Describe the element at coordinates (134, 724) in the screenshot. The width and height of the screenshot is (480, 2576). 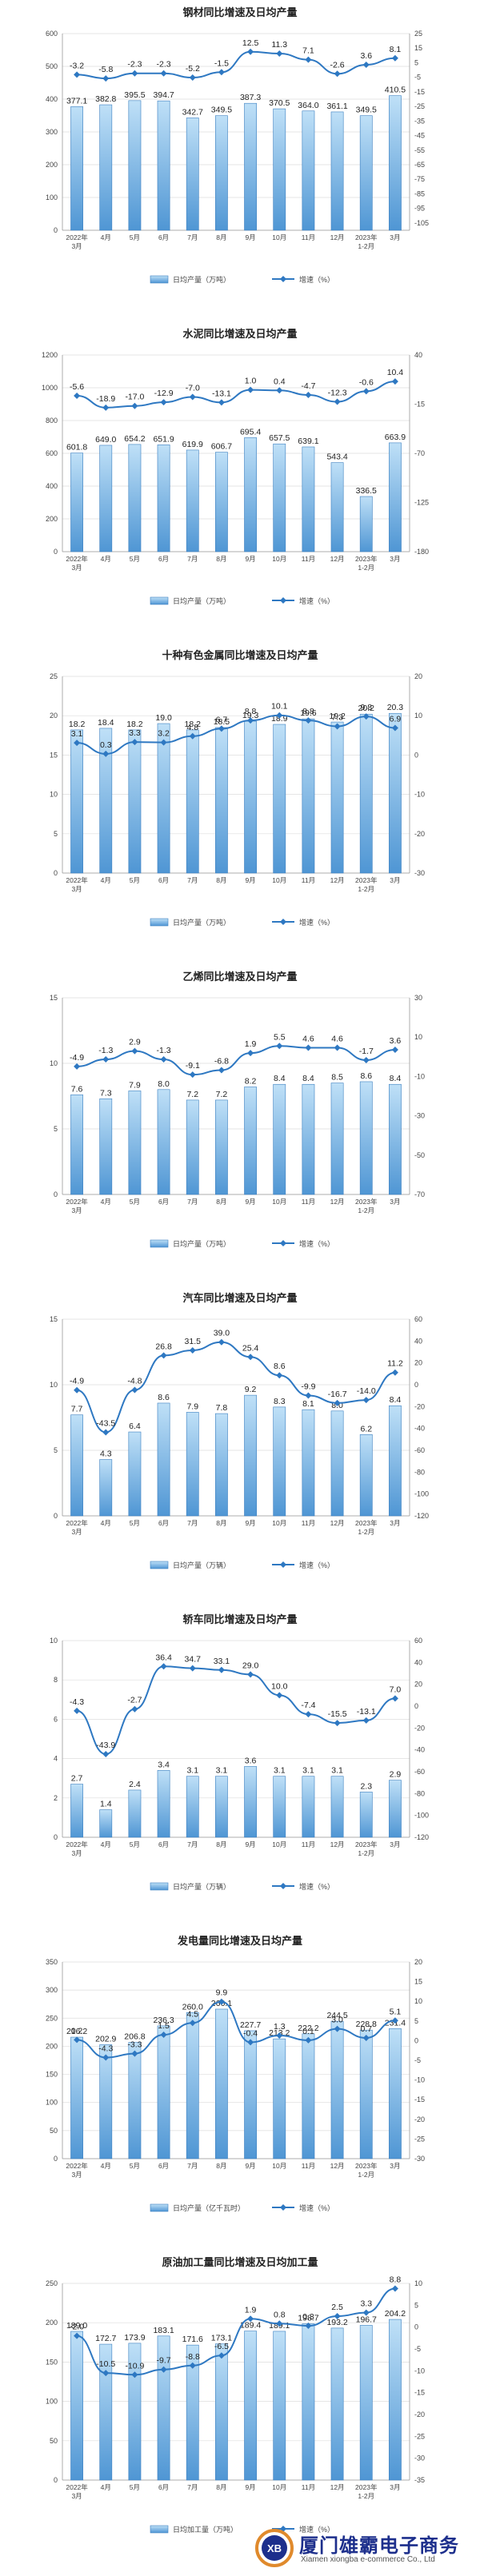
I see `bar-value-label: 18.2` at that location.